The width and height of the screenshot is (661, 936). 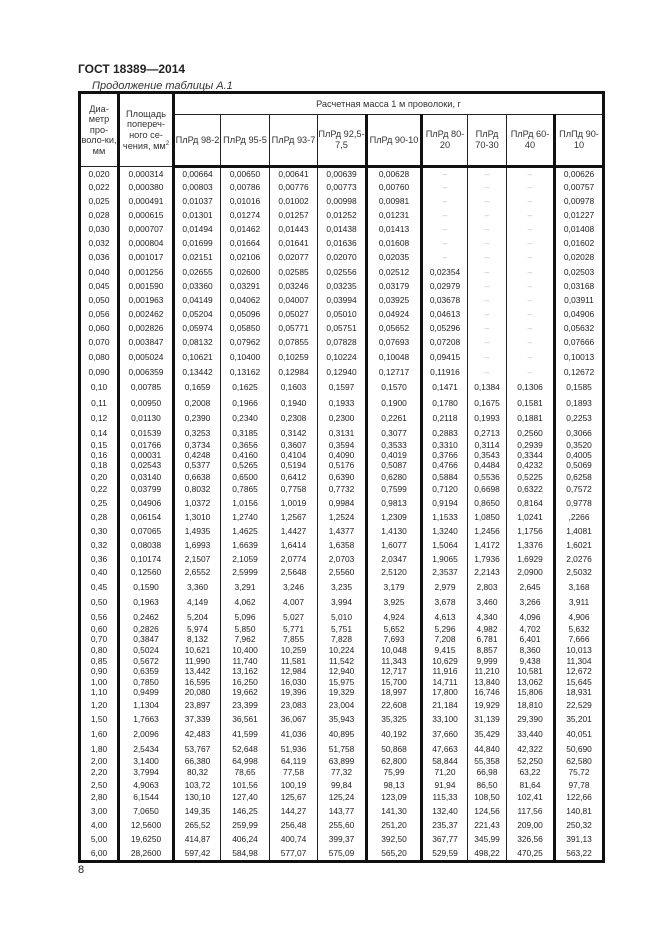 What do you see at coordinates (145, 465) in the screenshot?
I see `cell-area: 0,02543` at bounding box center [145, 465].